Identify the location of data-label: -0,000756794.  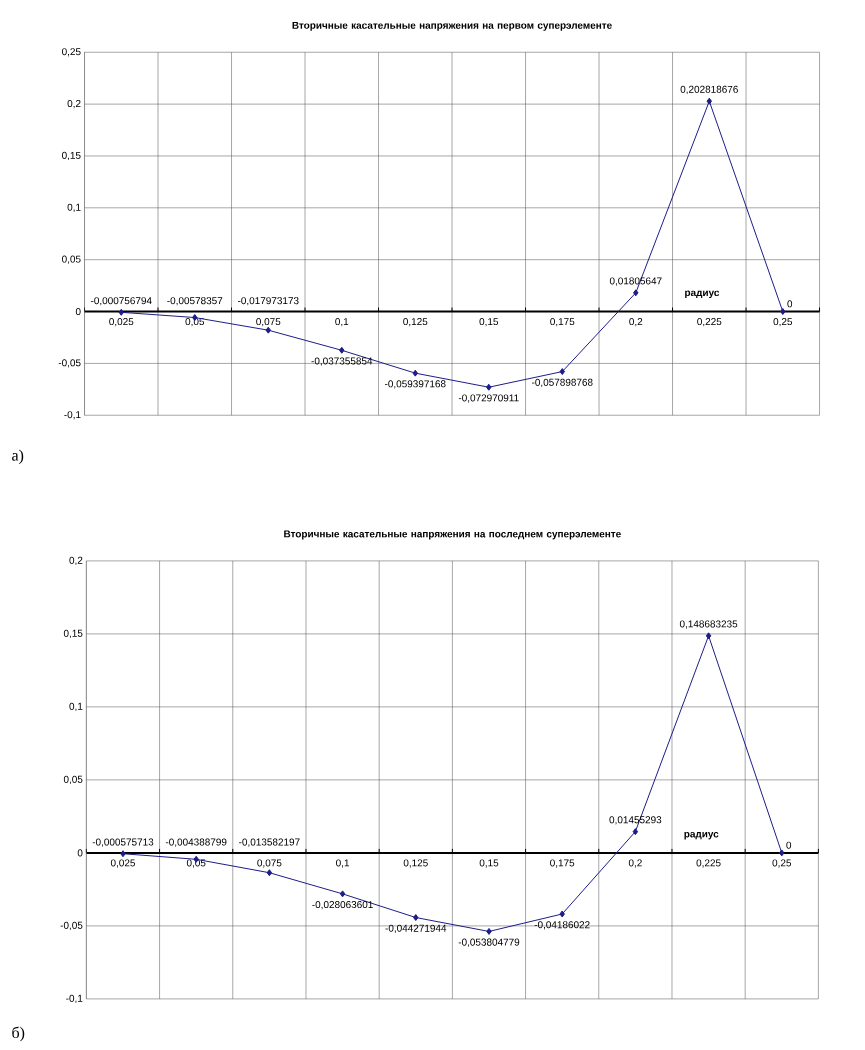
(121, 301).